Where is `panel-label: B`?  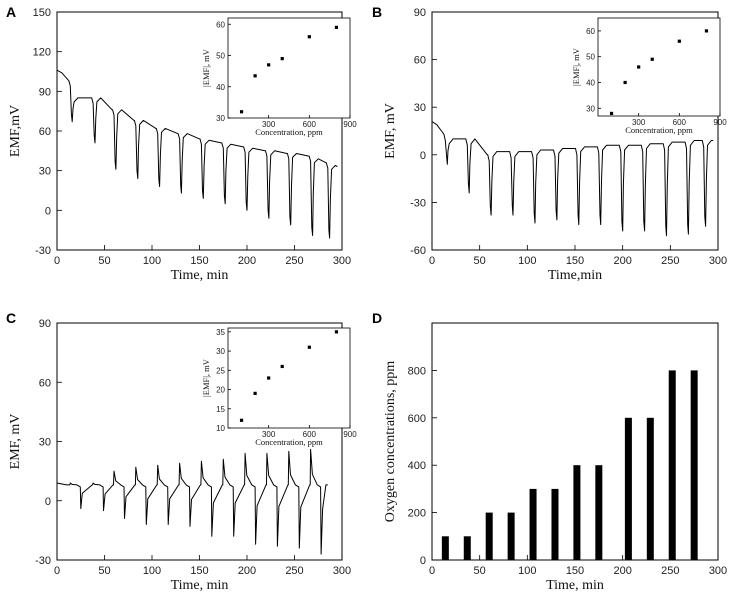 panel-label: B is located at coordinates (377, 12).